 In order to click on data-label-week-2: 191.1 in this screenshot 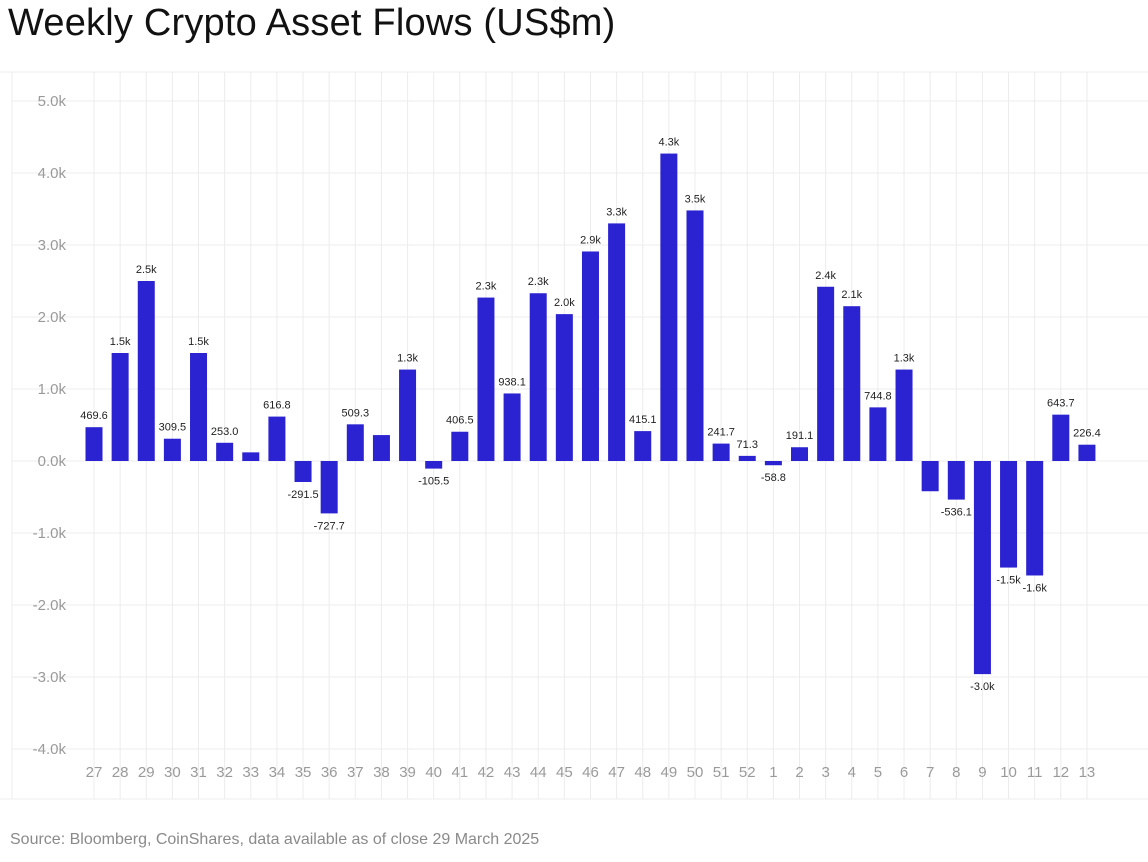, I will do `click(800, 436)`.